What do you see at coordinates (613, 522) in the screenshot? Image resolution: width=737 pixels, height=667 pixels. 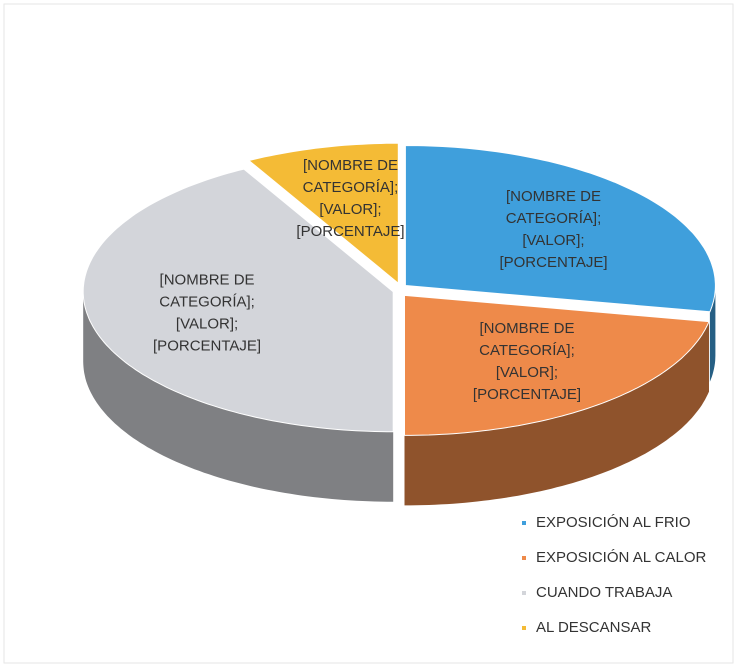 I see `legend-label: EXPOSICIÓN AL FRIO` at bounding box center [613, 522].